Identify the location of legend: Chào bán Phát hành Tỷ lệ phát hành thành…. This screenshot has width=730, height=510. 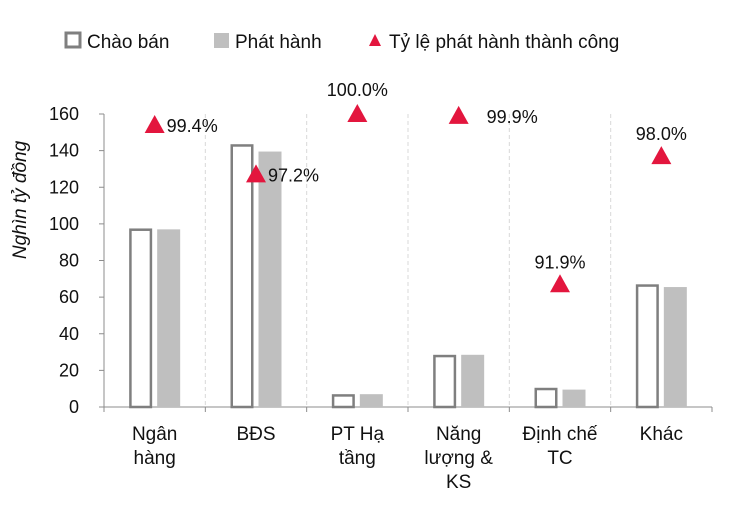
(341, 42).